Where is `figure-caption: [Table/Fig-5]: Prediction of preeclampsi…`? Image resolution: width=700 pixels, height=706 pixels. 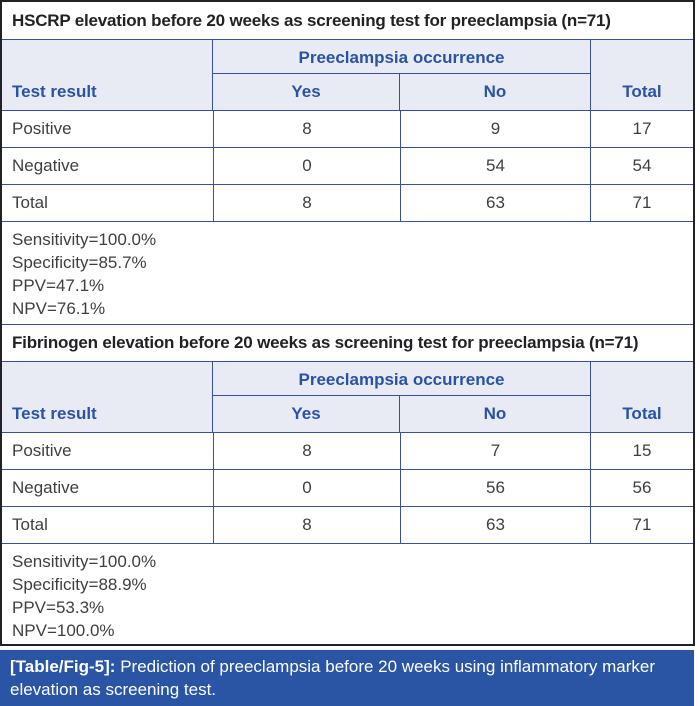 figure-caption: [Table/Fig-5]: Prediction of preeclampsi… is located at coordinates (347, 678).